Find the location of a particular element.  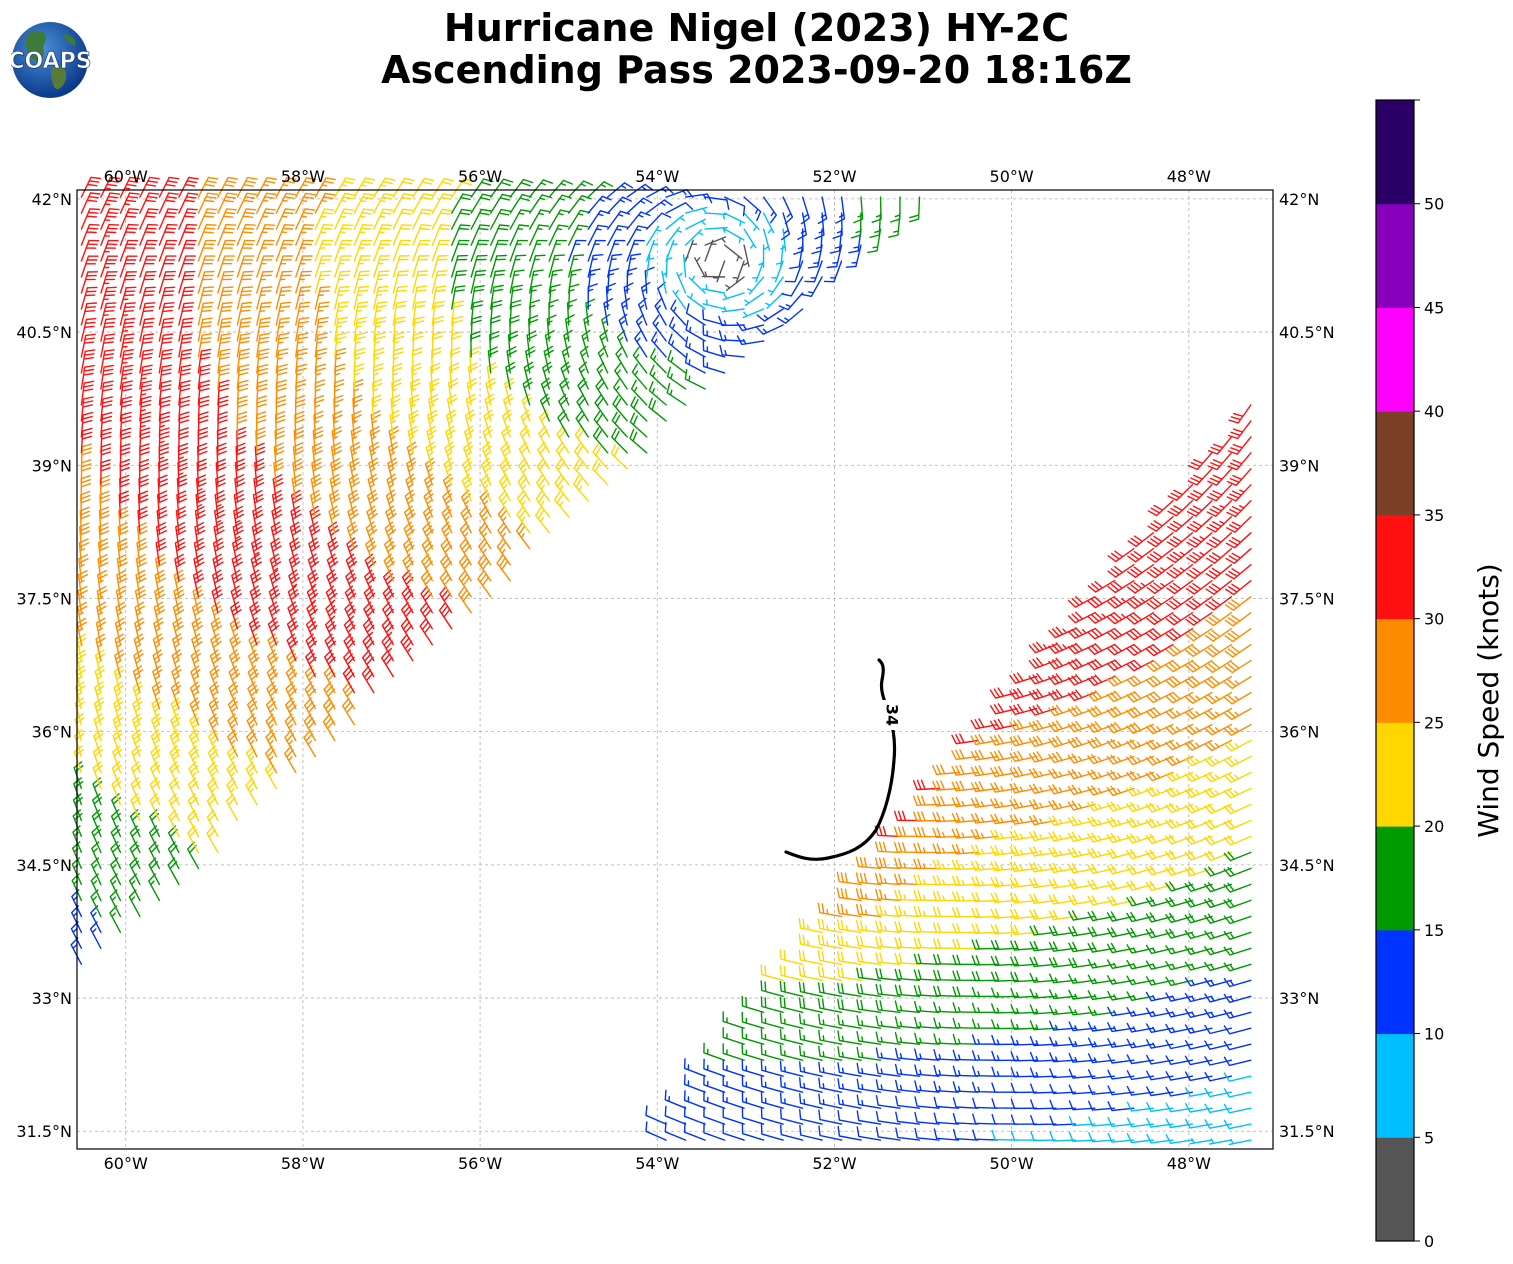

tick-label-lat-right: 31.5°N is located at coordinates (1307, 1131).